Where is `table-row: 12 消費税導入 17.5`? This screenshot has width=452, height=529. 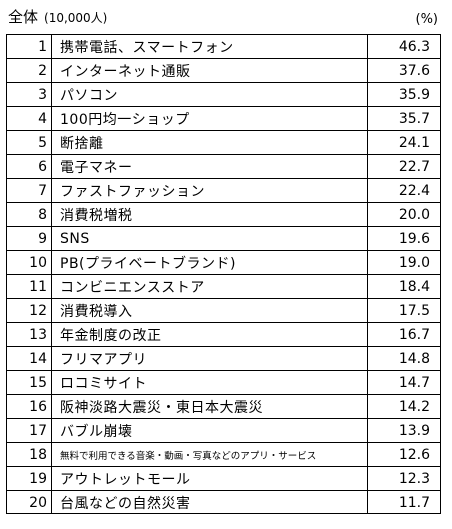 table-row: 12 消費税導入 17.5 is located at coordinates (223, 311).